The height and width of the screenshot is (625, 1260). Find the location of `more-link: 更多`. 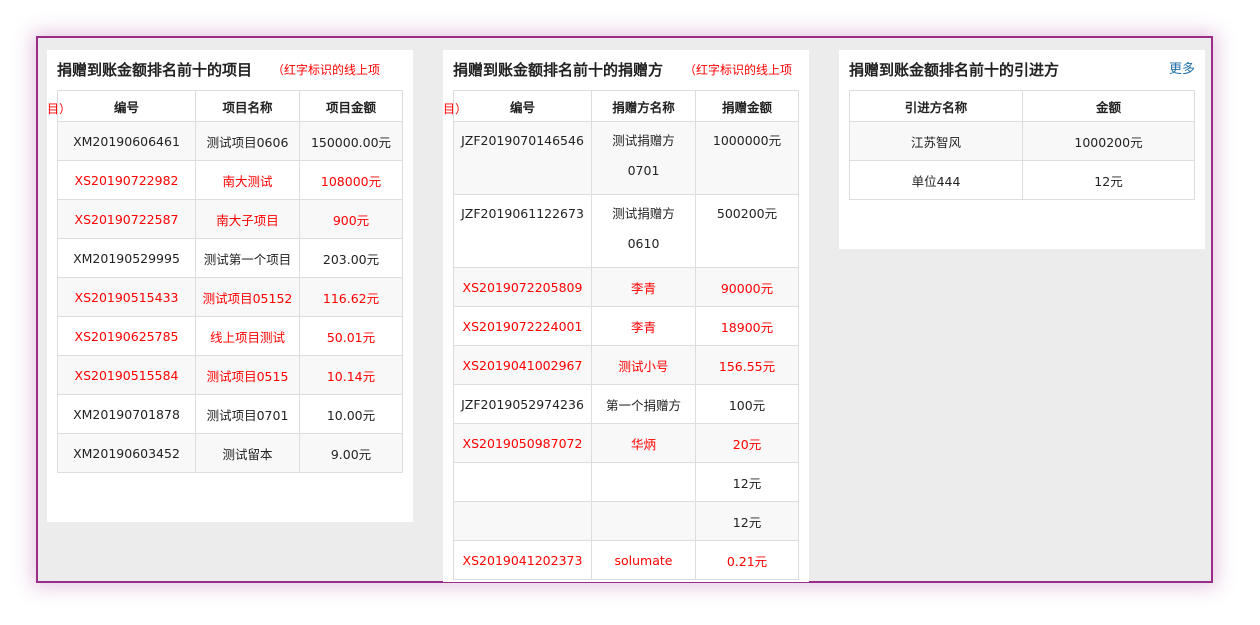

more-link: 更多 is located at coordinates (1181, 69).